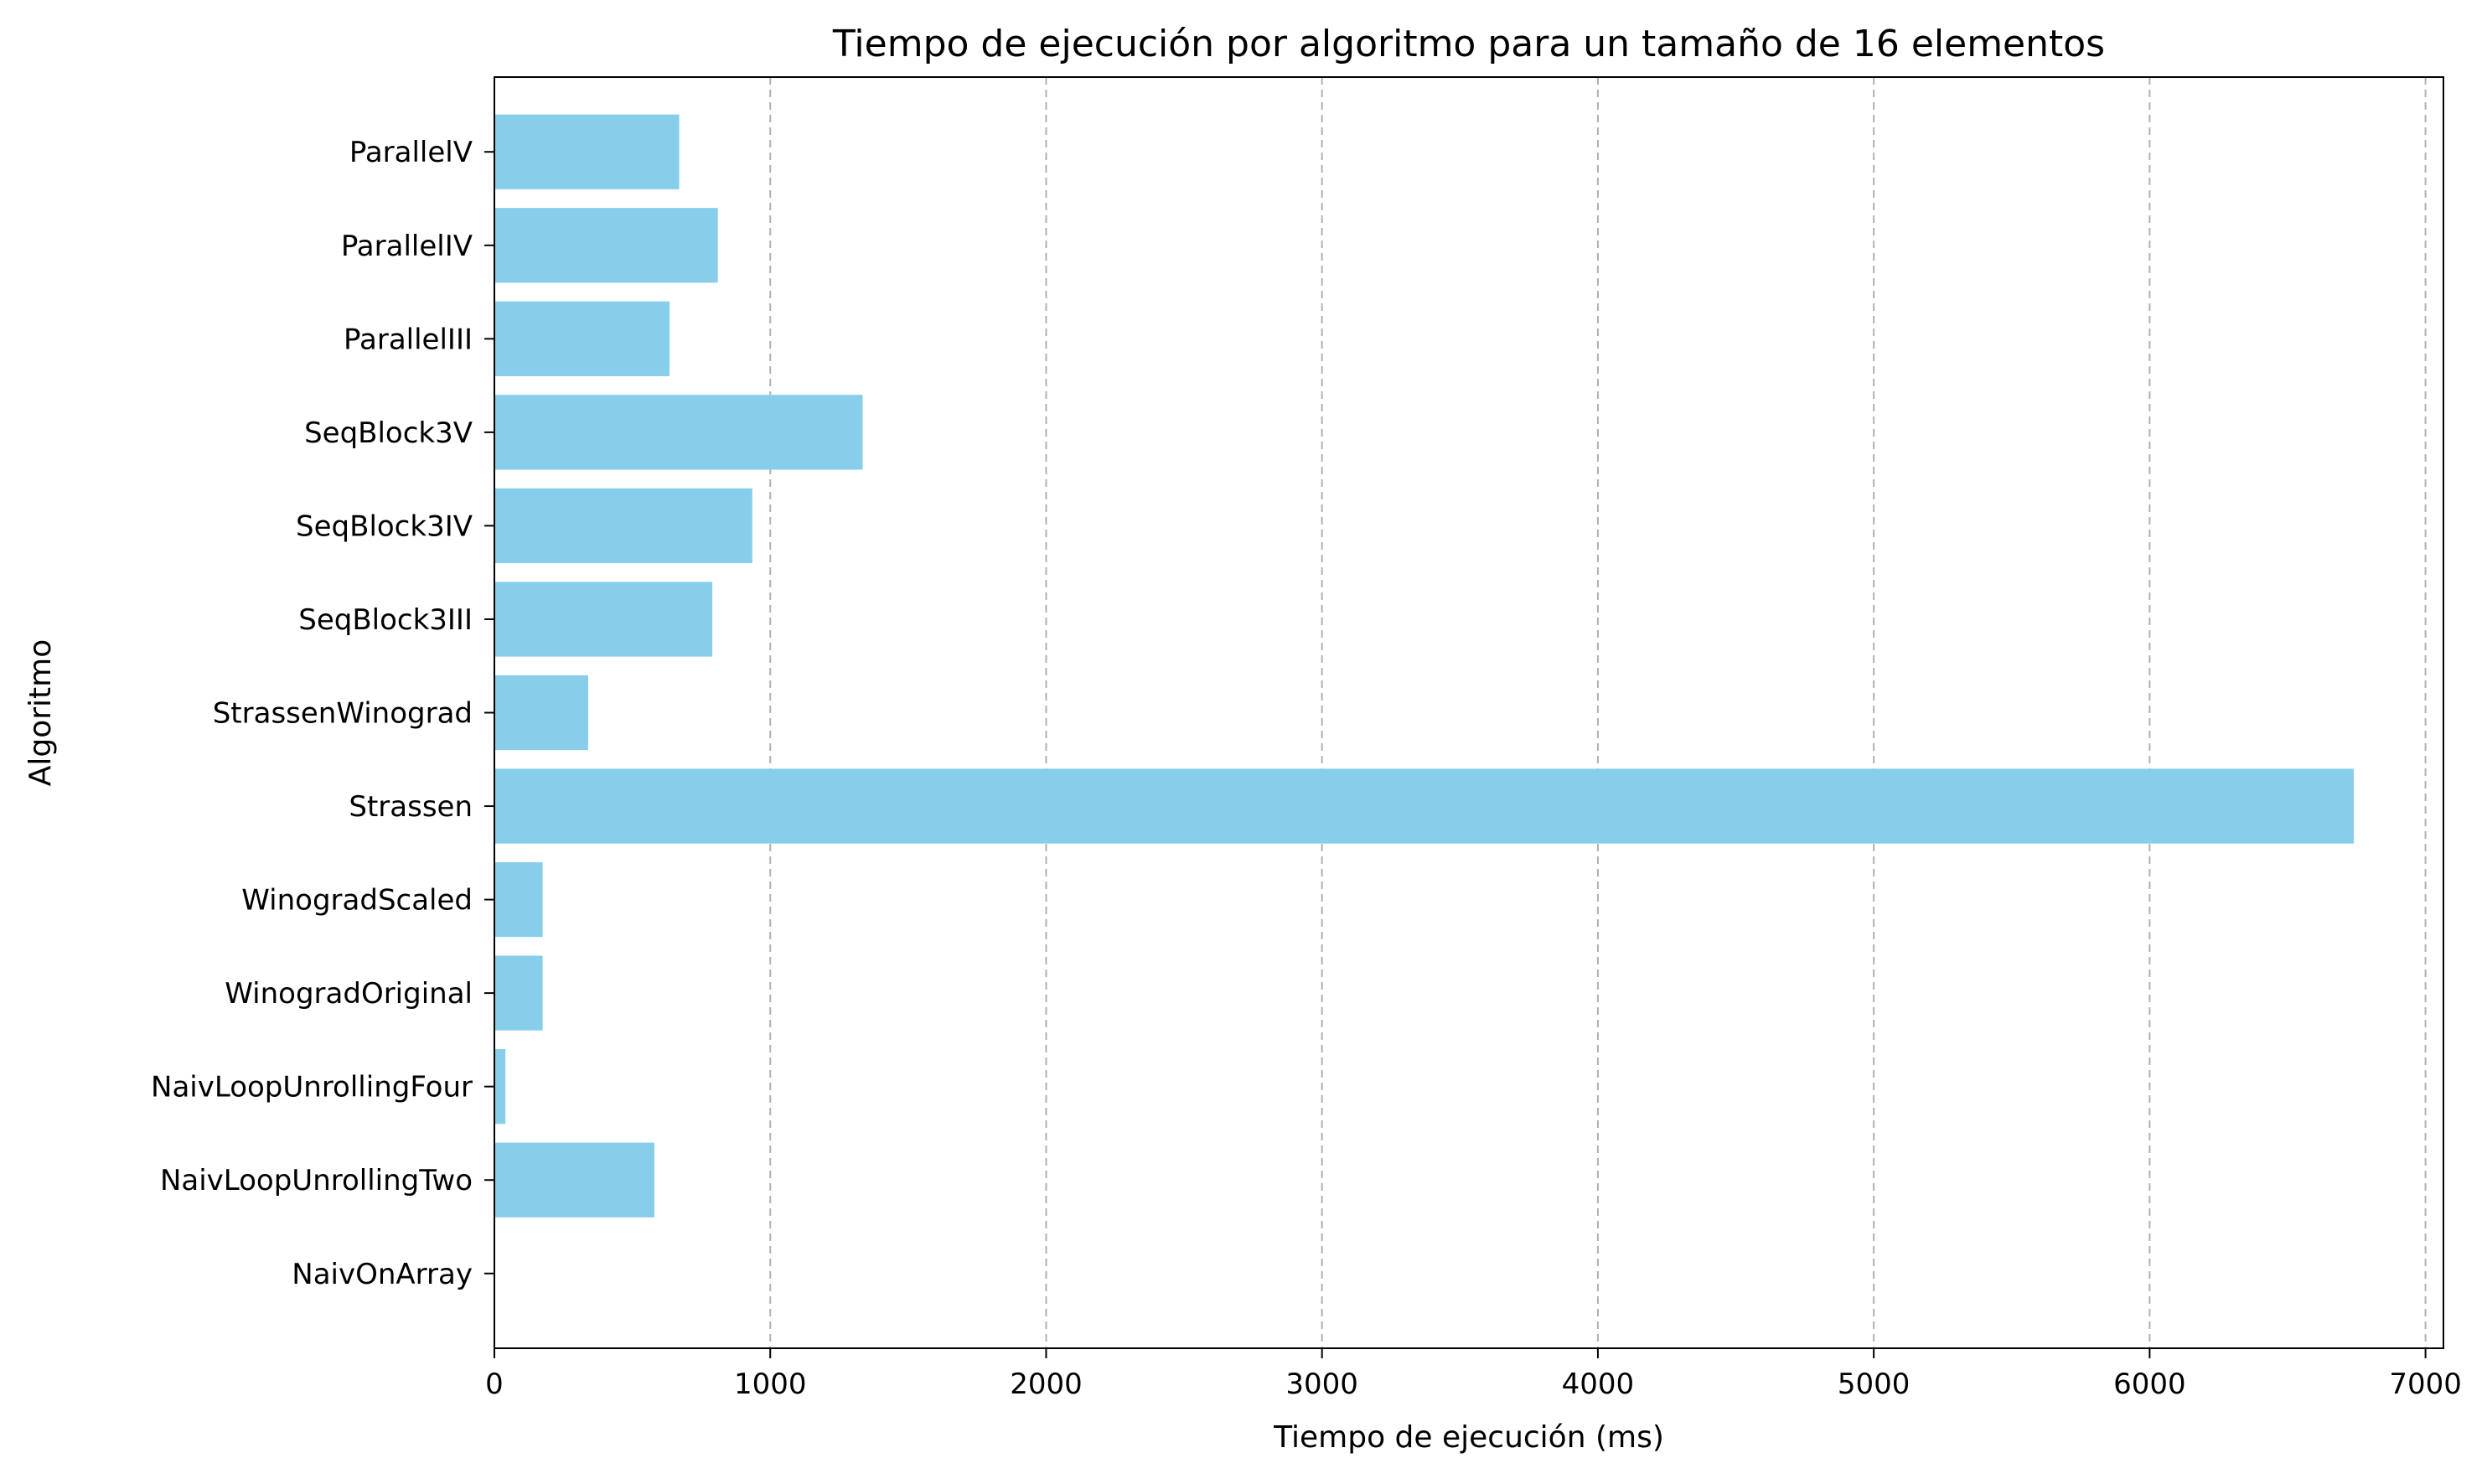 The width and height of the screenshot is (2487, 1484). Describe the element at coordinates (312, 1088) in the screenshot. I see `y-tick-label: NaivLoopUnrollingFour` at that location.